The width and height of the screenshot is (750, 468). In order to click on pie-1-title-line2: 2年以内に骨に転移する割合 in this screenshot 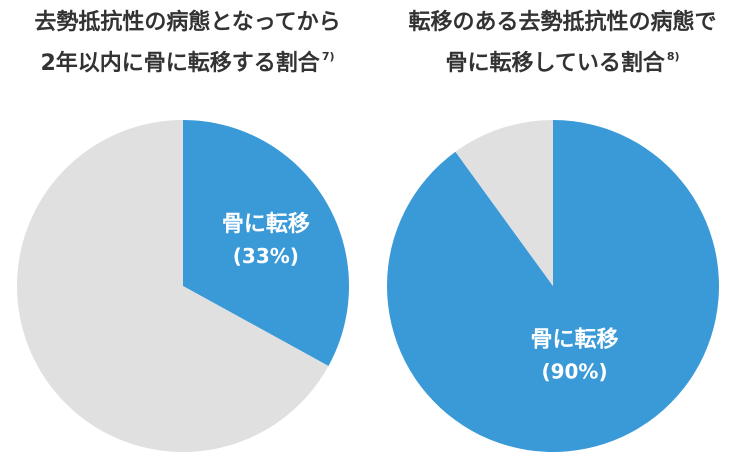, I will do `click(180, 63)`.